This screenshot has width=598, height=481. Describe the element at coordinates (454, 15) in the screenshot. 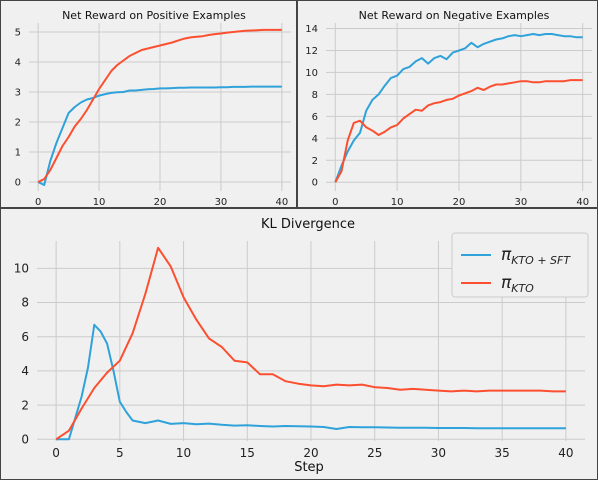

I see `chart-title: Net Reward on Negative Examples` at that location.